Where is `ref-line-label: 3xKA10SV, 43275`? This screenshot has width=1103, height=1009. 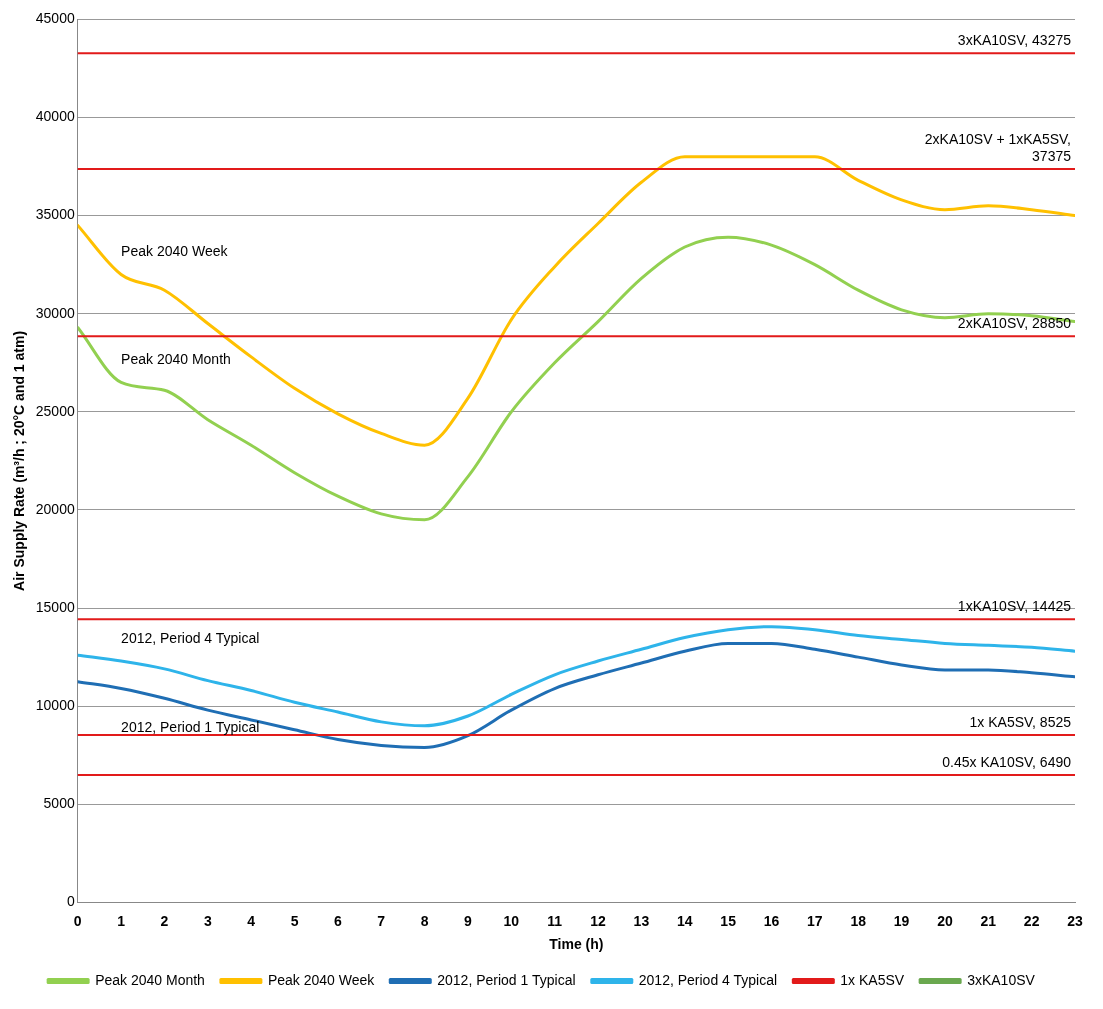
ref-line-label: 3xKA10SV, 43275 is located at coordinates (1014, 40).